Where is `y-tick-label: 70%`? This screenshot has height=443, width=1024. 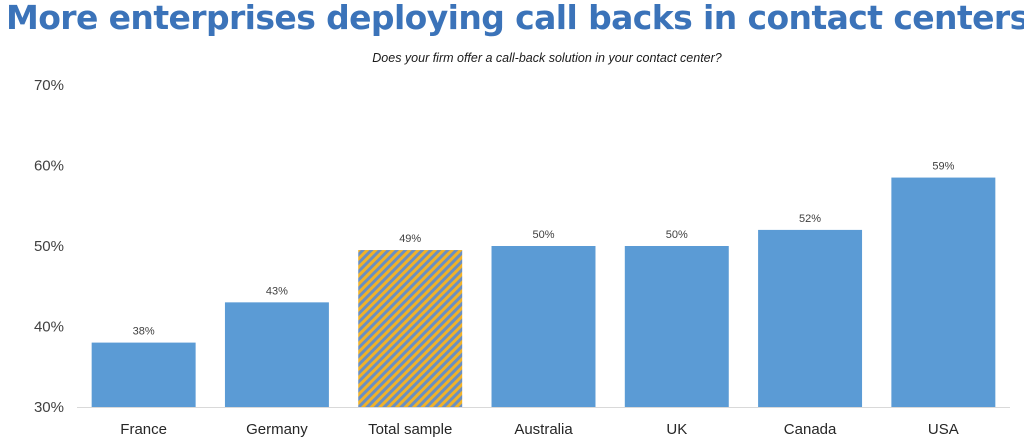
y-tick-label: 70% is located at coordinates (49, 85).